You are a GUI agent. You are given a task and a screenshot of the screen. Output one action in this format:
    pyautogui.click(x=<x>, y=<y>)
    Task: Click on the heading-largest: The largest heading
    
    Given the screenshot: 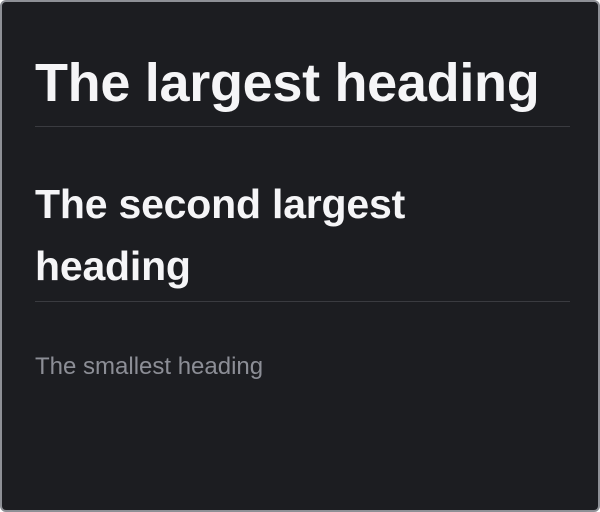 What is the action you would take?
    pyautogui.click(x=287, y=83)
    